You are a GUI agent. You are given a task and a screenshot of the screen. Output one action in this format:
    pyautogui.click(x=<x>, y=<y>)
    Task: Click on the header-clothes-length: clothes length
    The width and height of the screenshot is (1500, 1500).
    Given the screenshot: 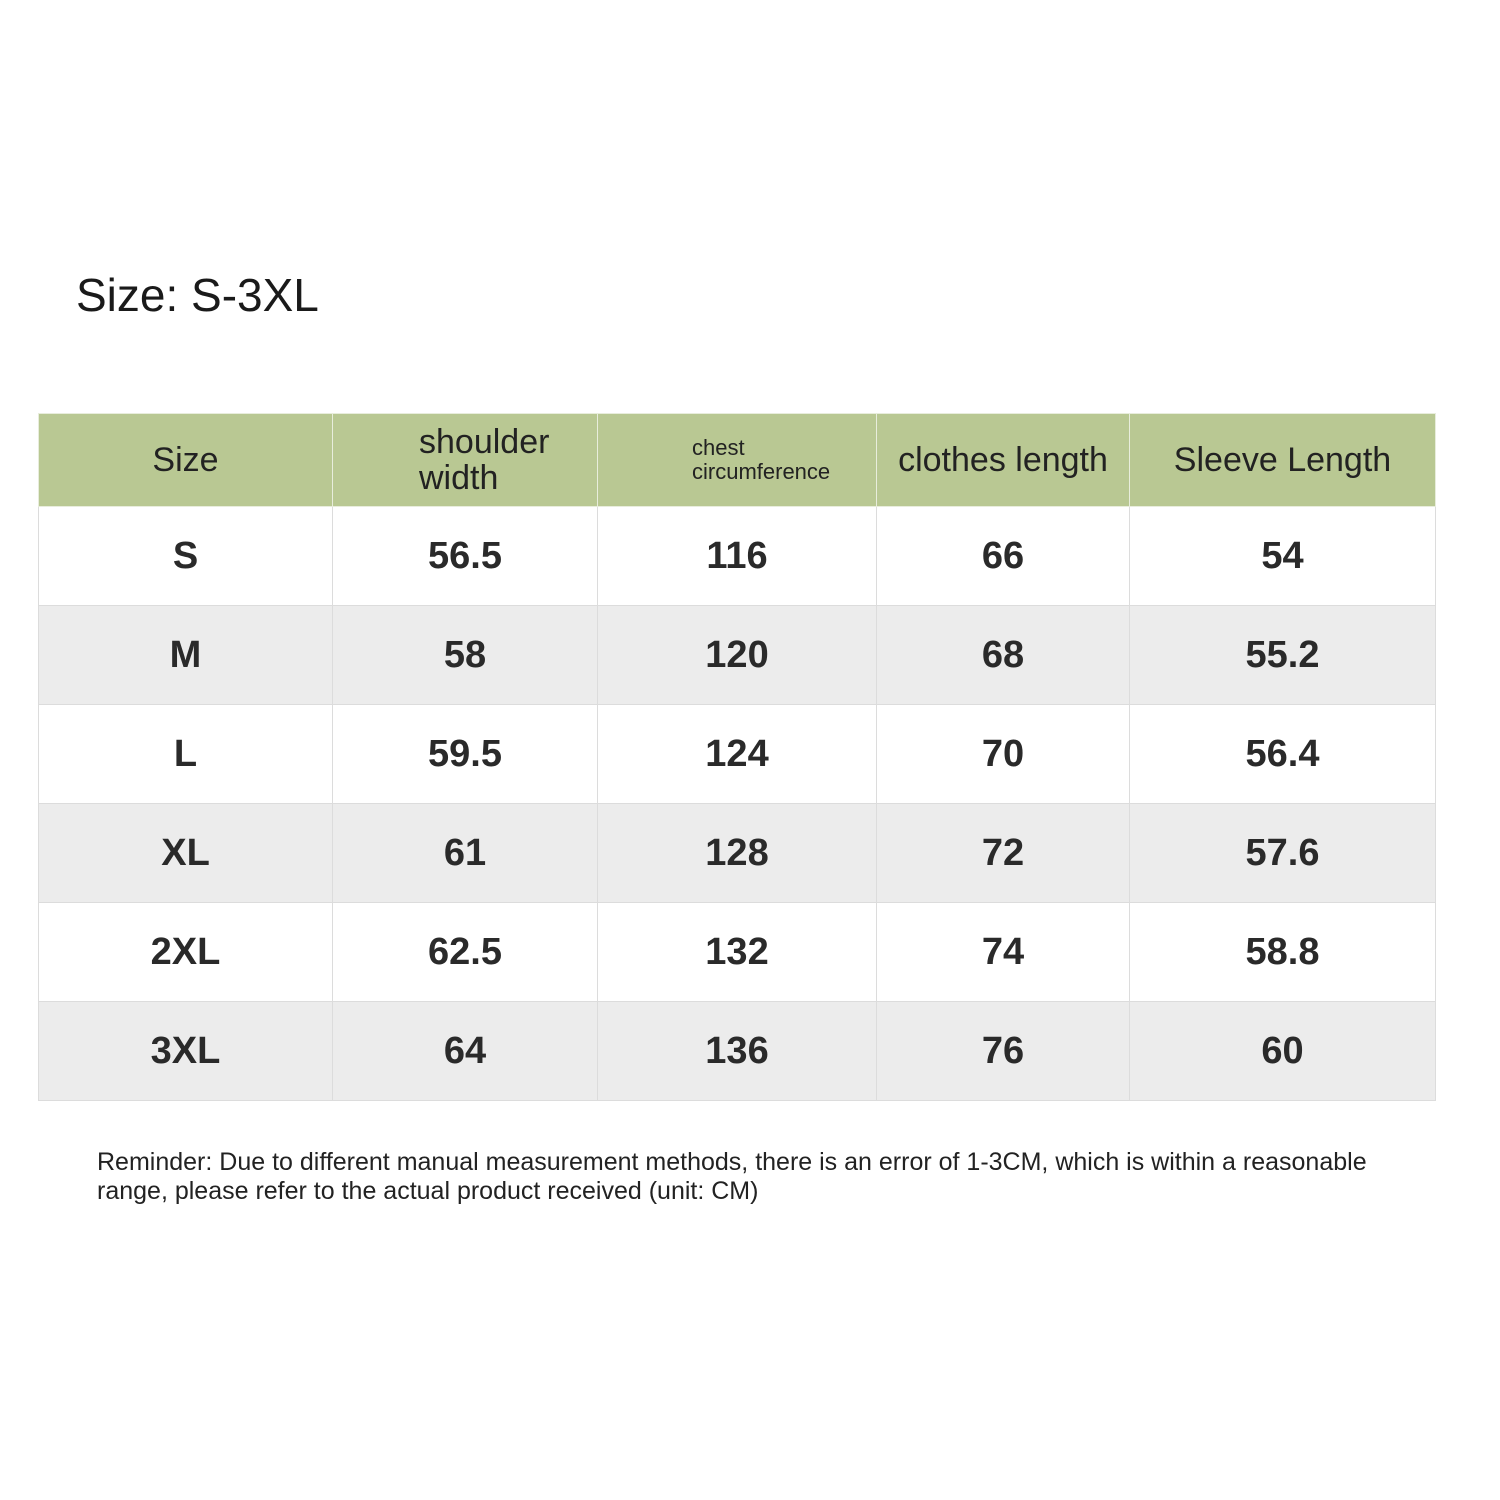 What is the action you would take?
    pyautogui.click(x=1003, y=460)
    